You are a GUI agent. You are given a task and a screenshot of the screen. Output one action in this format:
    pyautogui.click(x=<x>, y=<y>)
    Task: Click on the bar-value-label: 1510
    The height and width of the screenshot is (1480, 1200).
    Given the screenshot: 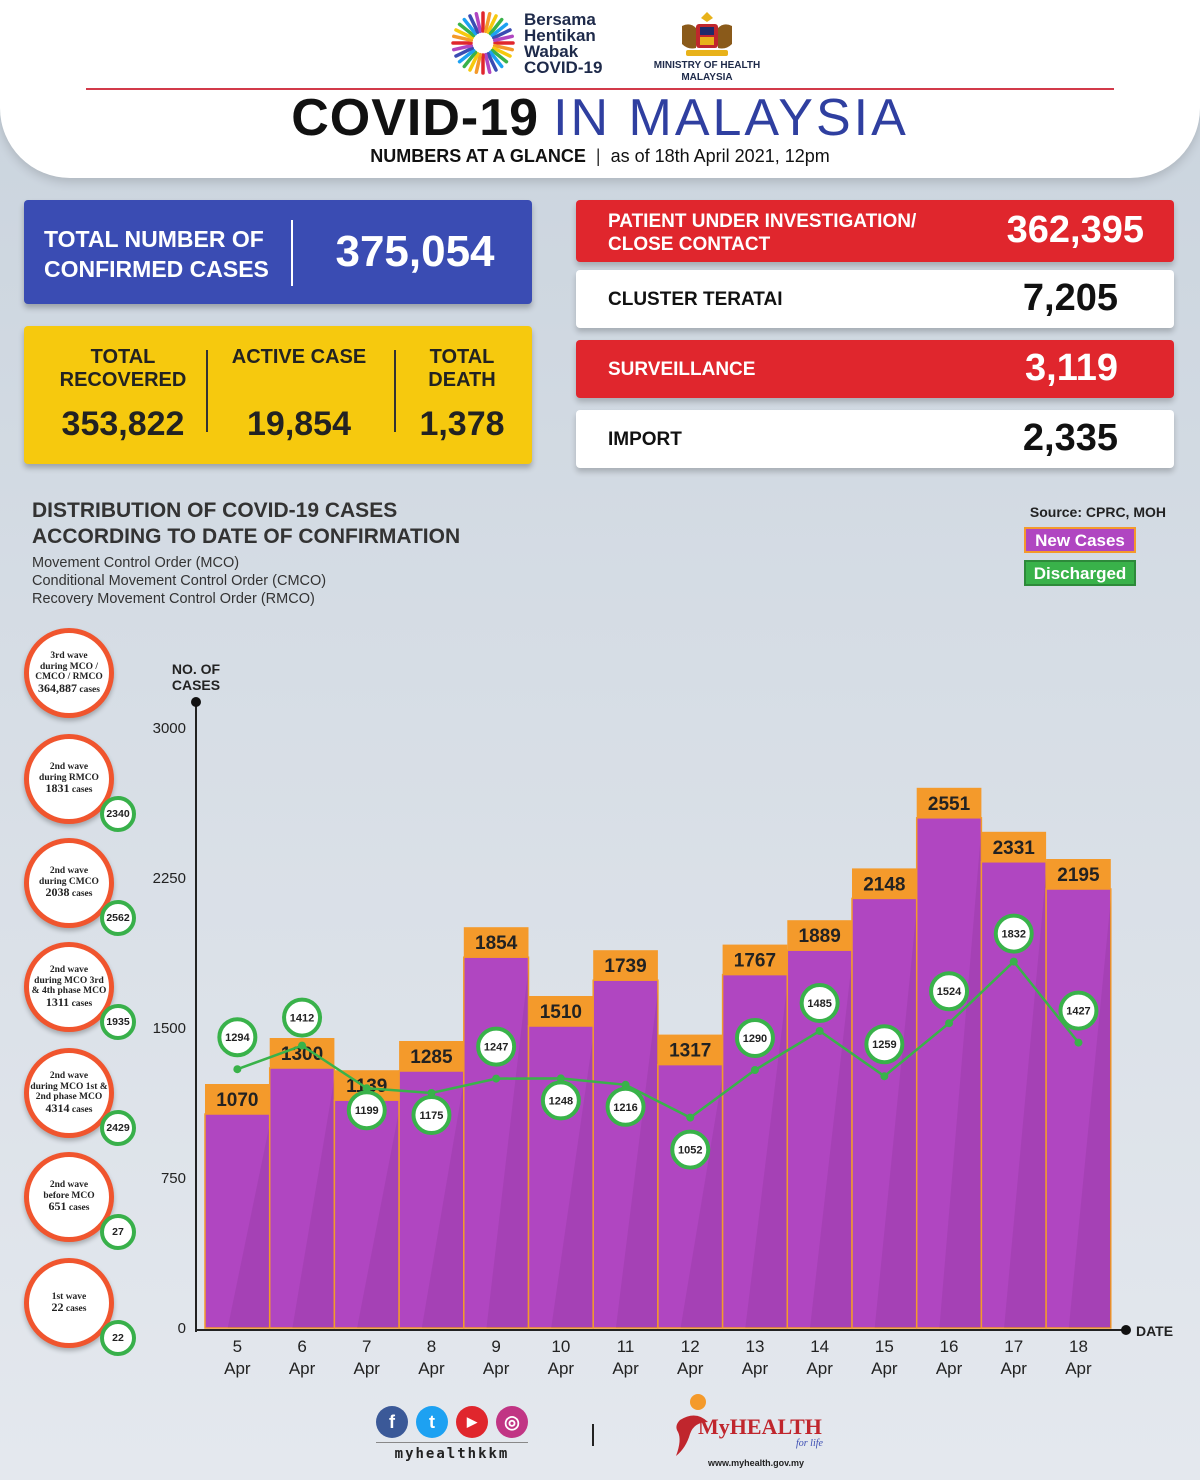 What is the action you would take?
    pyautogui.click(x=561, y=1012)
    